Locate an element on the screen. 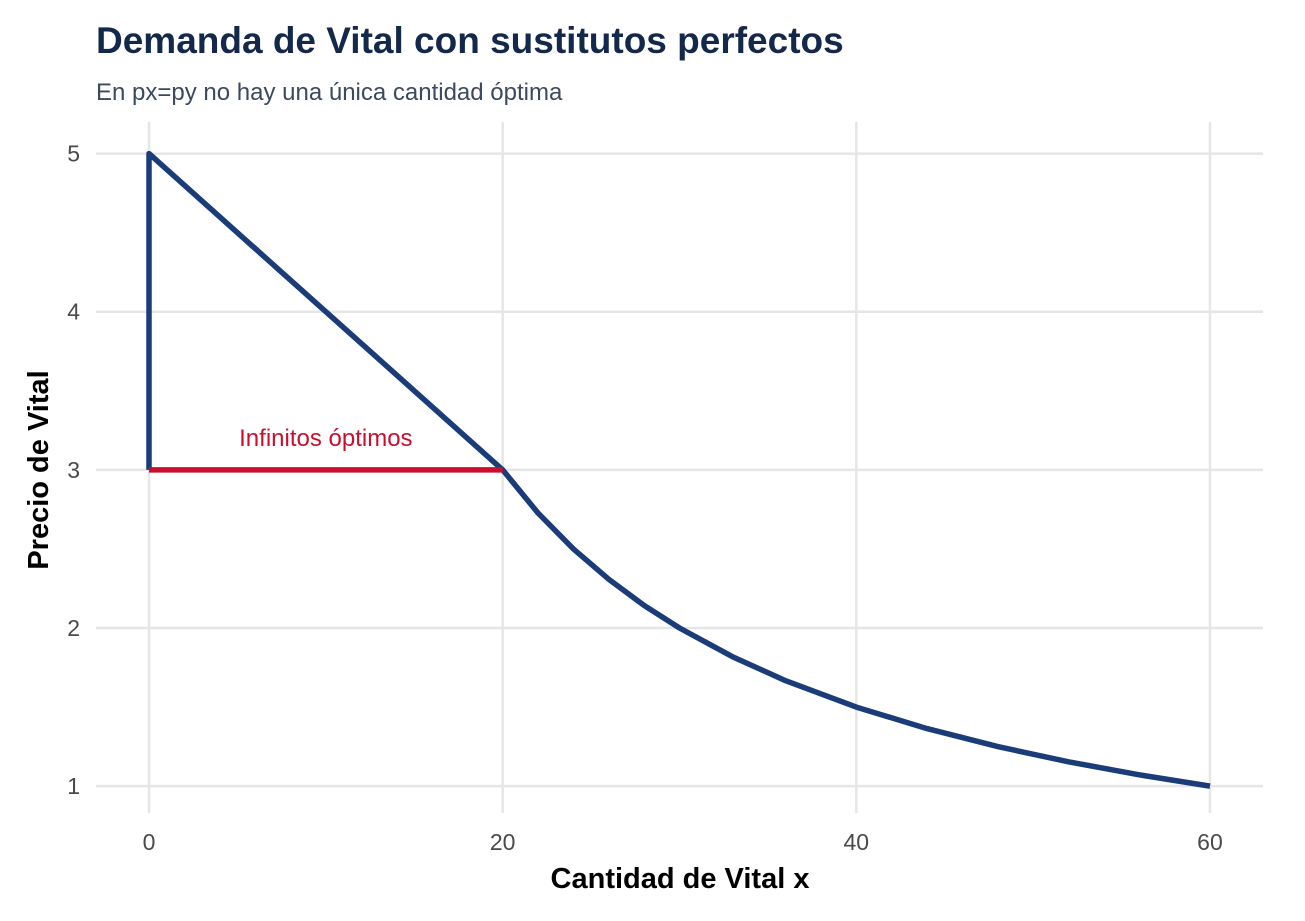 Image resolution: width=1305 pixels, height=921 pixels. annotations: Infinitos óptimos is located at coordinates (325, 438).